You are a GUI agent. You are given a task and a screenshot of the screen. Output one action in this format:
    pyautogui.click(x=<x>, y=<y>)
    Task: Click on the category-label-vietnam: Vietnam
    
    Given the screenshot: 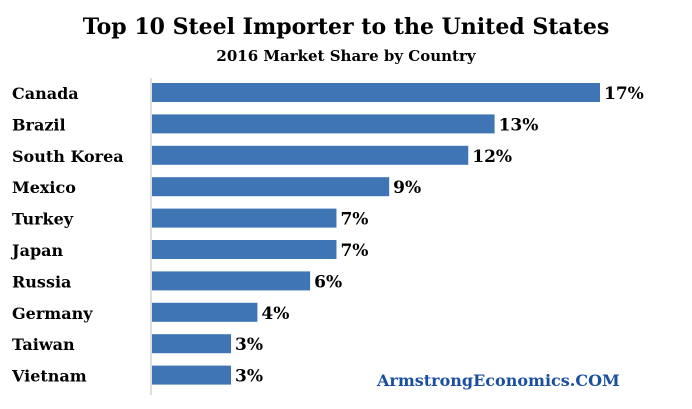 What is the action you would take?
    pyautogui.click(x=49, y=376)
    